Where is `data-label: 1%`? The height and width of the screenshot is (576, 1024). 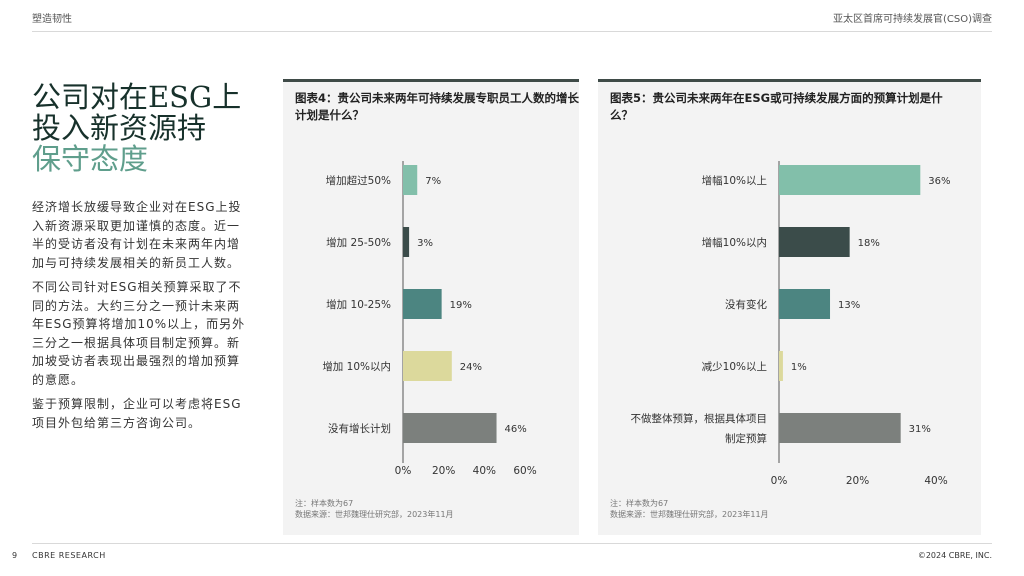 data-label: 1% is located at coordinates (799, 367).